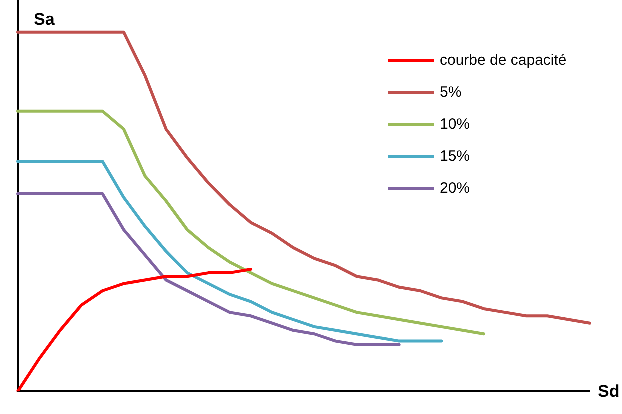 This screenshot has width=622, height=414. I want to click on legend-label: 10%, so click(455, 124).